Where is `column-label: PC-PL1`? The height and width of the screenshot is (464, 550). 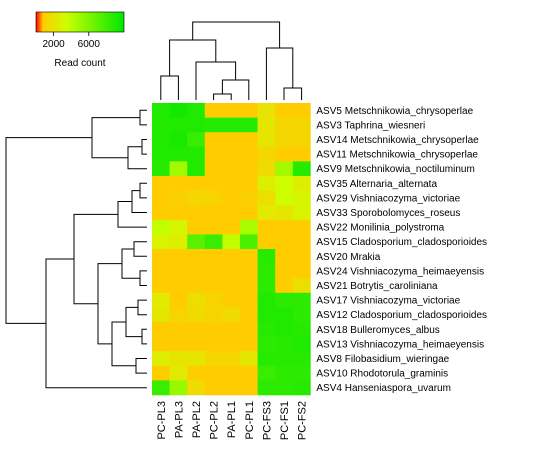
column-label: PC-PL1 is located at coordinates (250, 420).